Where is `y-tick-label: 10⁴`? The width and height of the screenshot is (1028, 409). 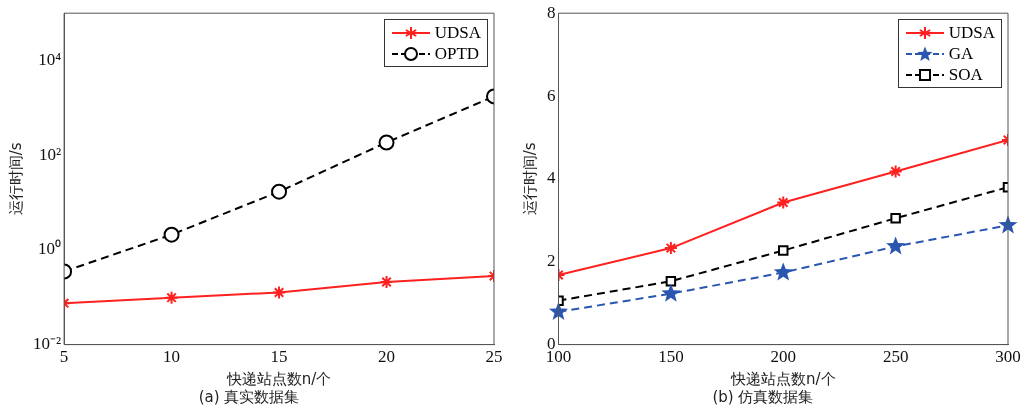
y-tick-label: 10⁴ is located at coordinates (50, 60).